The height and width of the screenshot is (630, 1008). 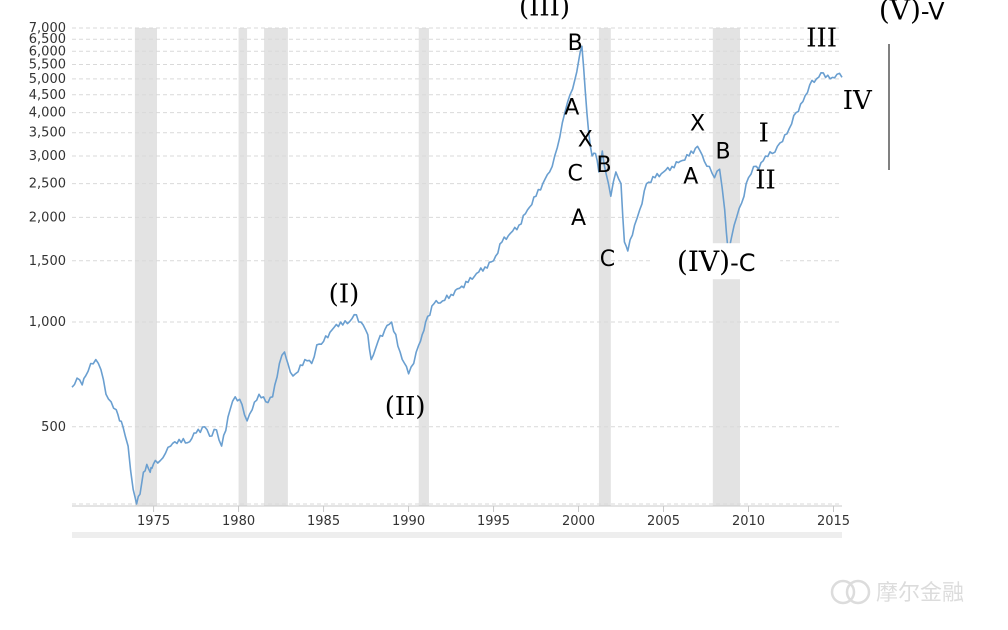 What do you see at coordinates (47, 217) in the screenshot?
I see `y-tick-label: 2,000` at bounding box center [47, 217].